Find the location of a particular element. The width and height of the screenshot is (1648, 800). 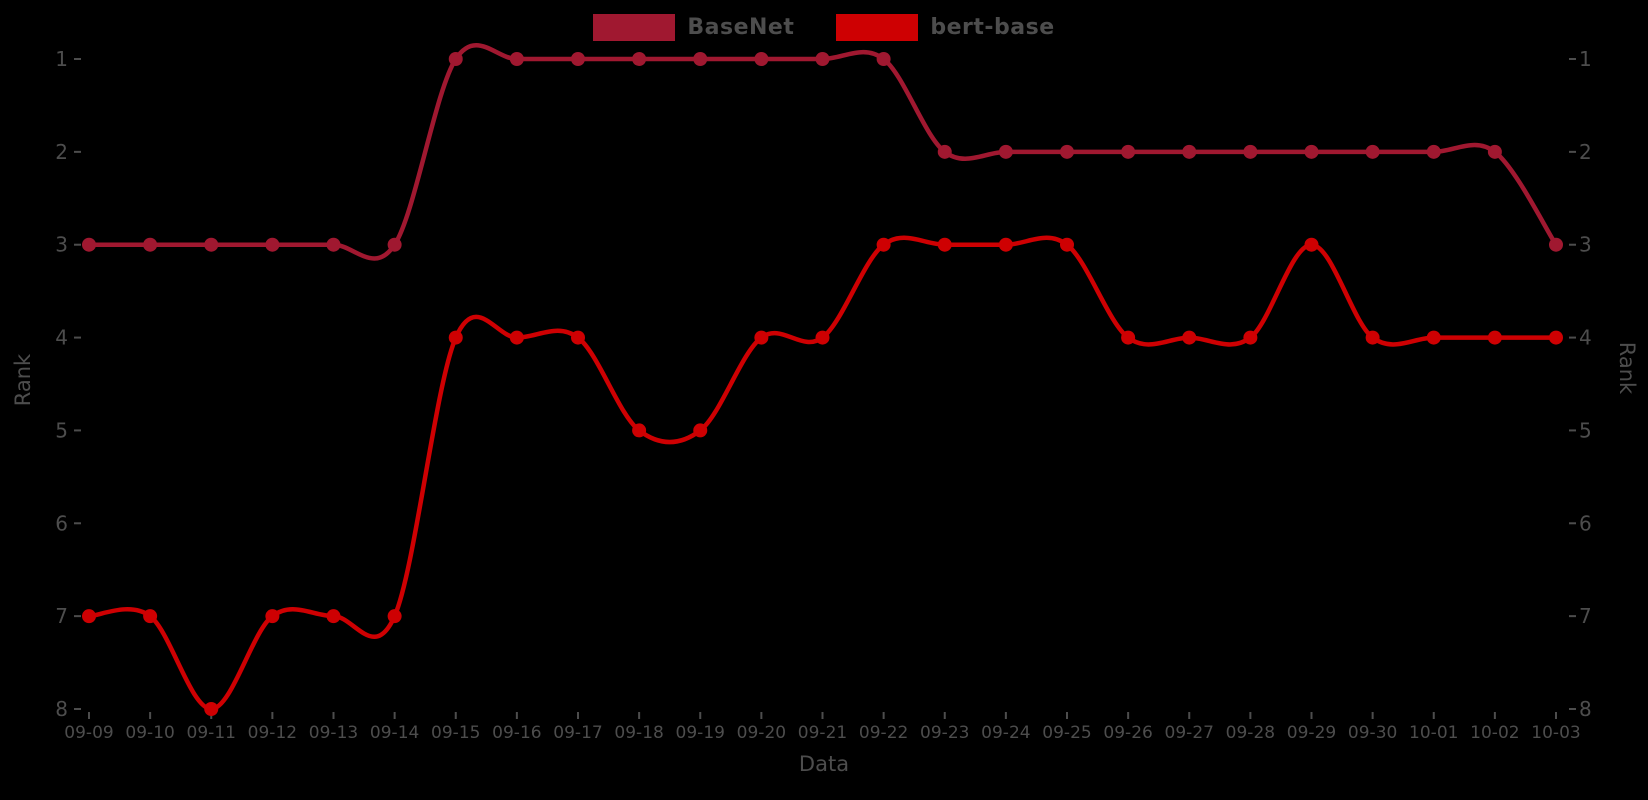

x-axis-title: Data is located at coordinates (824, 764).